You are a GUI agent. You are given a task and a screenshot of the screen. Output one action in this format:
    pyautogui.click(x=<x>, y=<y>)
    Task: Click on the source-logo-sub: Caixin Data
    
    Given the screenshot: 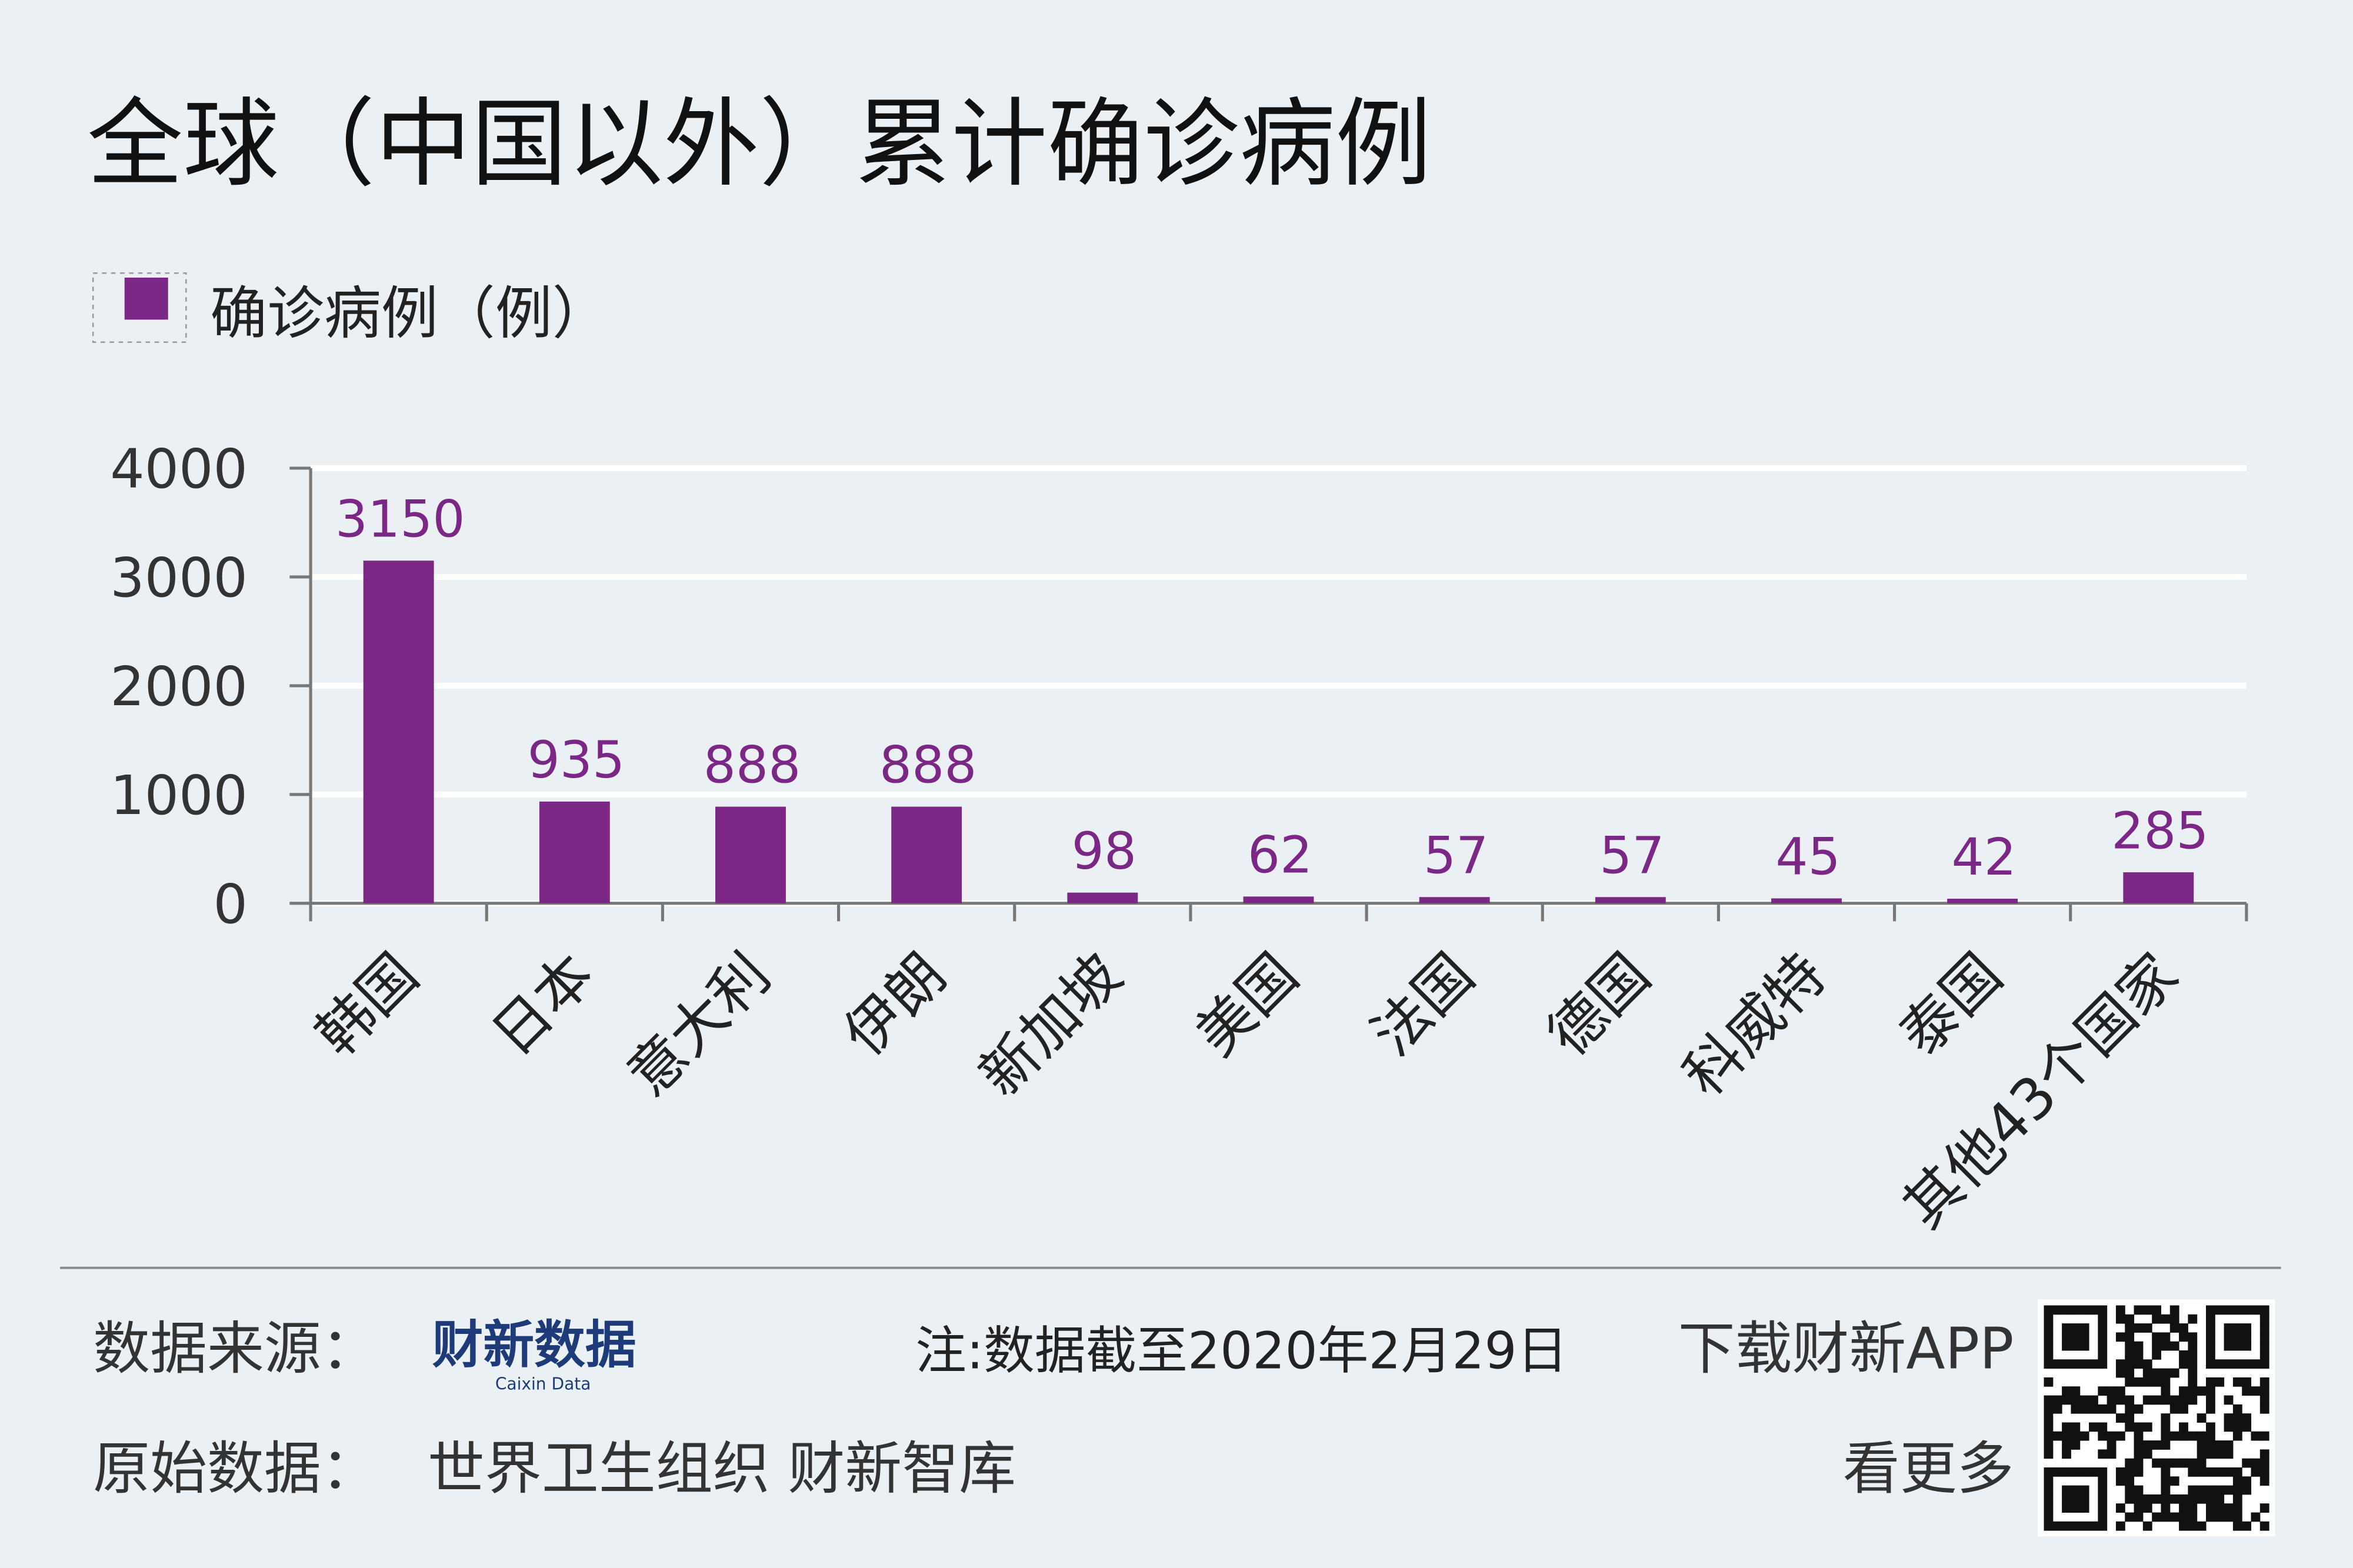 What is the action you would take?
    pyautogui.click(x=543, y=1383)
    